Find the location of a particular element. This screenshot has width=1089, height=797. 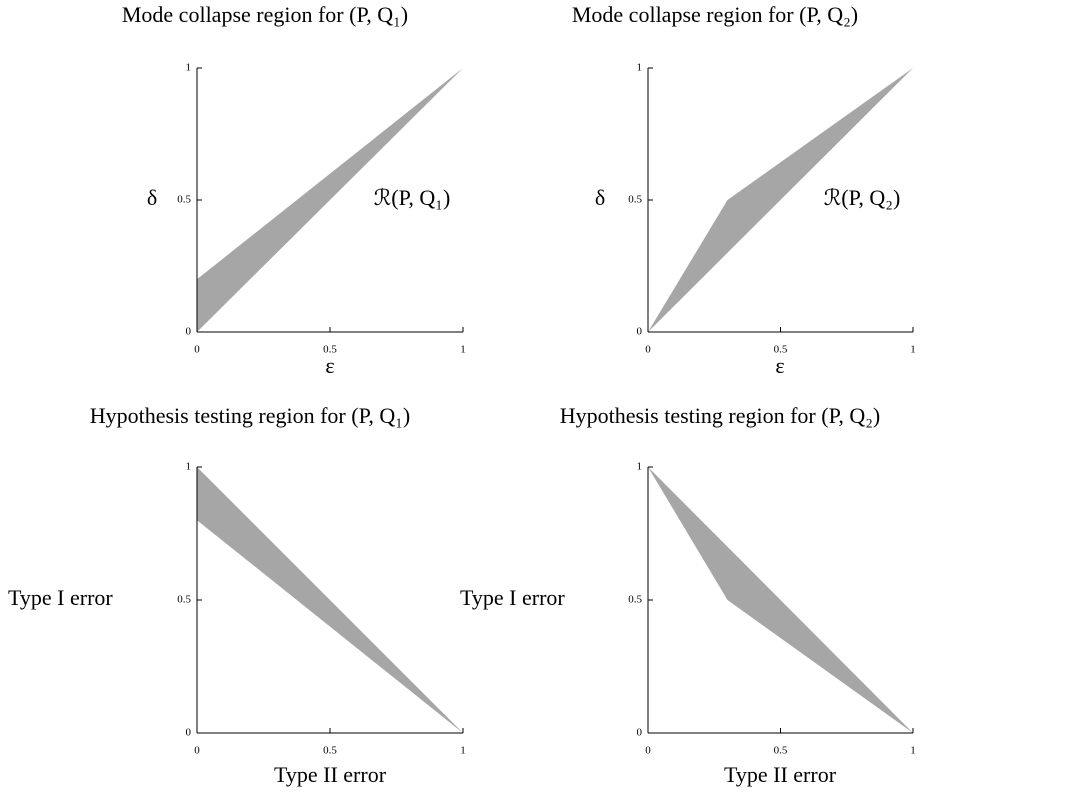

chart-title: Hypothesis testing region for (P, Q₂) is located at coordinates (720, 415).